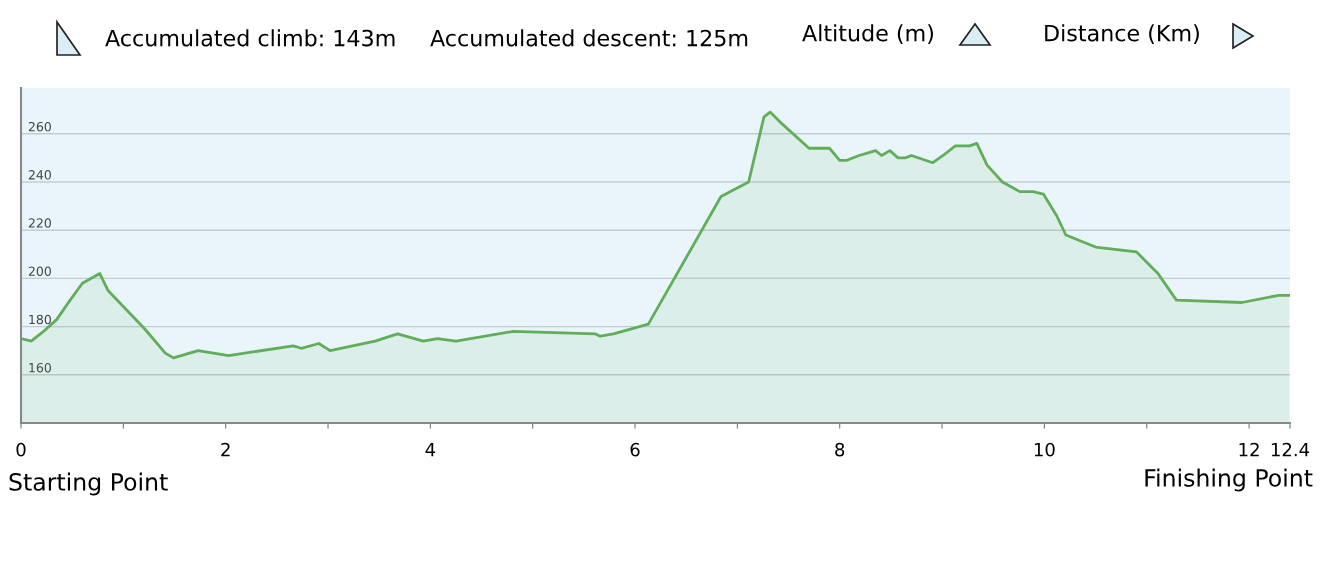 The width and height of the screenshot is (1323, 567). I want to click on text: Finishing Point, so click(1229, 480).